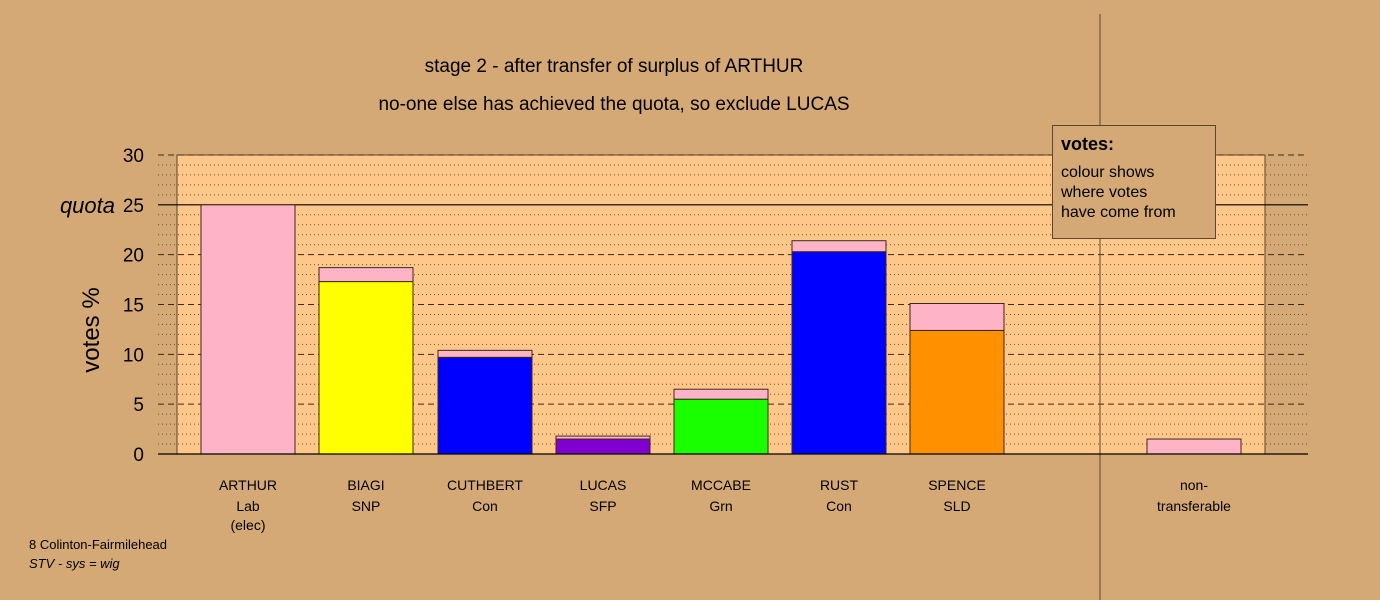 This screenshot has height=600, width=1380. Describe the element at coordinates (603, 437) in the screenshot. I see `bar-lucas-transferred` at that location.